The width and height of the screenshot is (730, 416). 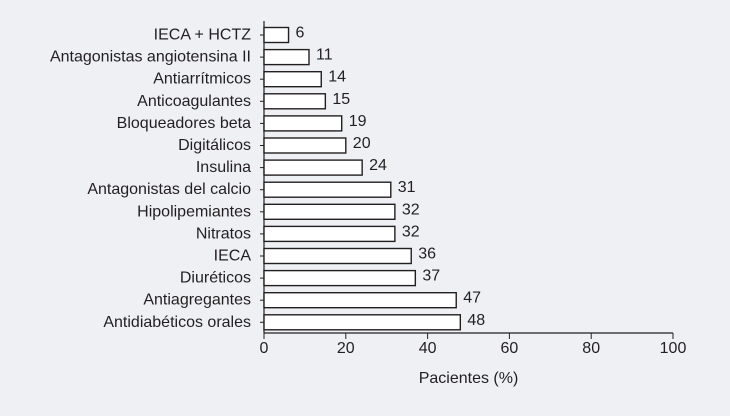 What do you see at coordinates (324, 55) in the screenshot?
I see `bar-value-label: 11` at bounding box center [324, 55].